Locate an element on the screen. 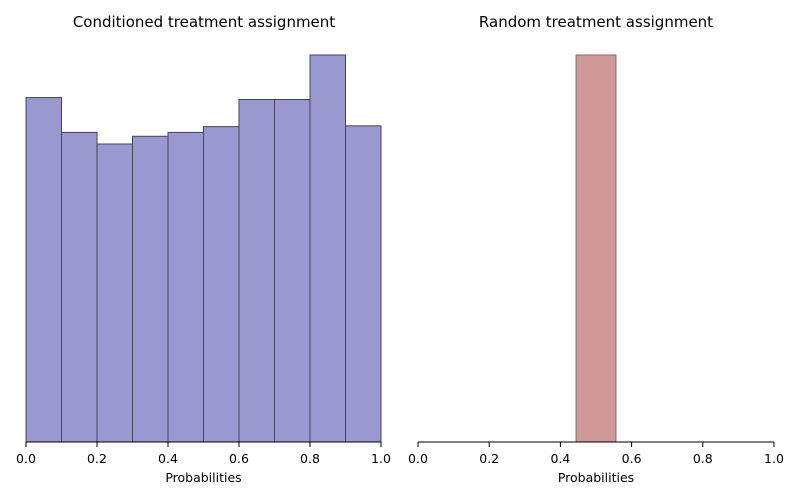 The image size is (800, 500). right-x-axis-label: Probabilities is located at coordinates (596, 477).